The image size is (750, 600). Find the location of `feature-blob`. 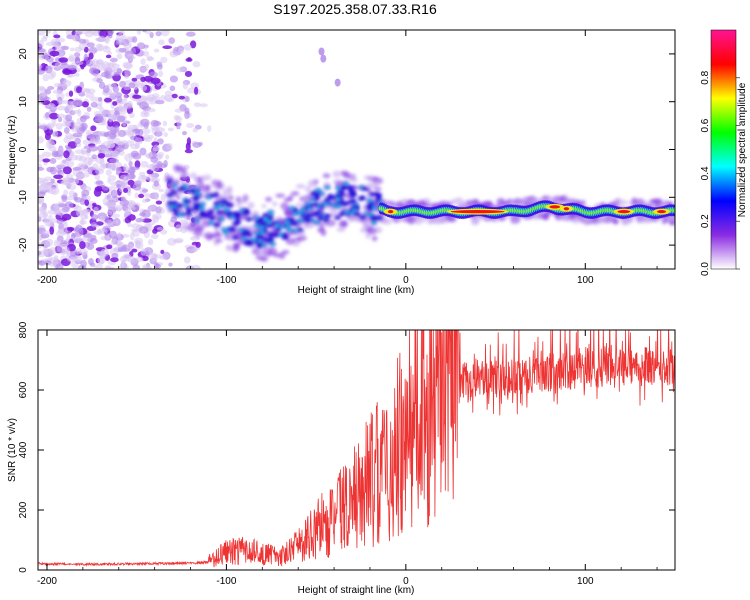

feature-blob is located at coordinates (337, 82).